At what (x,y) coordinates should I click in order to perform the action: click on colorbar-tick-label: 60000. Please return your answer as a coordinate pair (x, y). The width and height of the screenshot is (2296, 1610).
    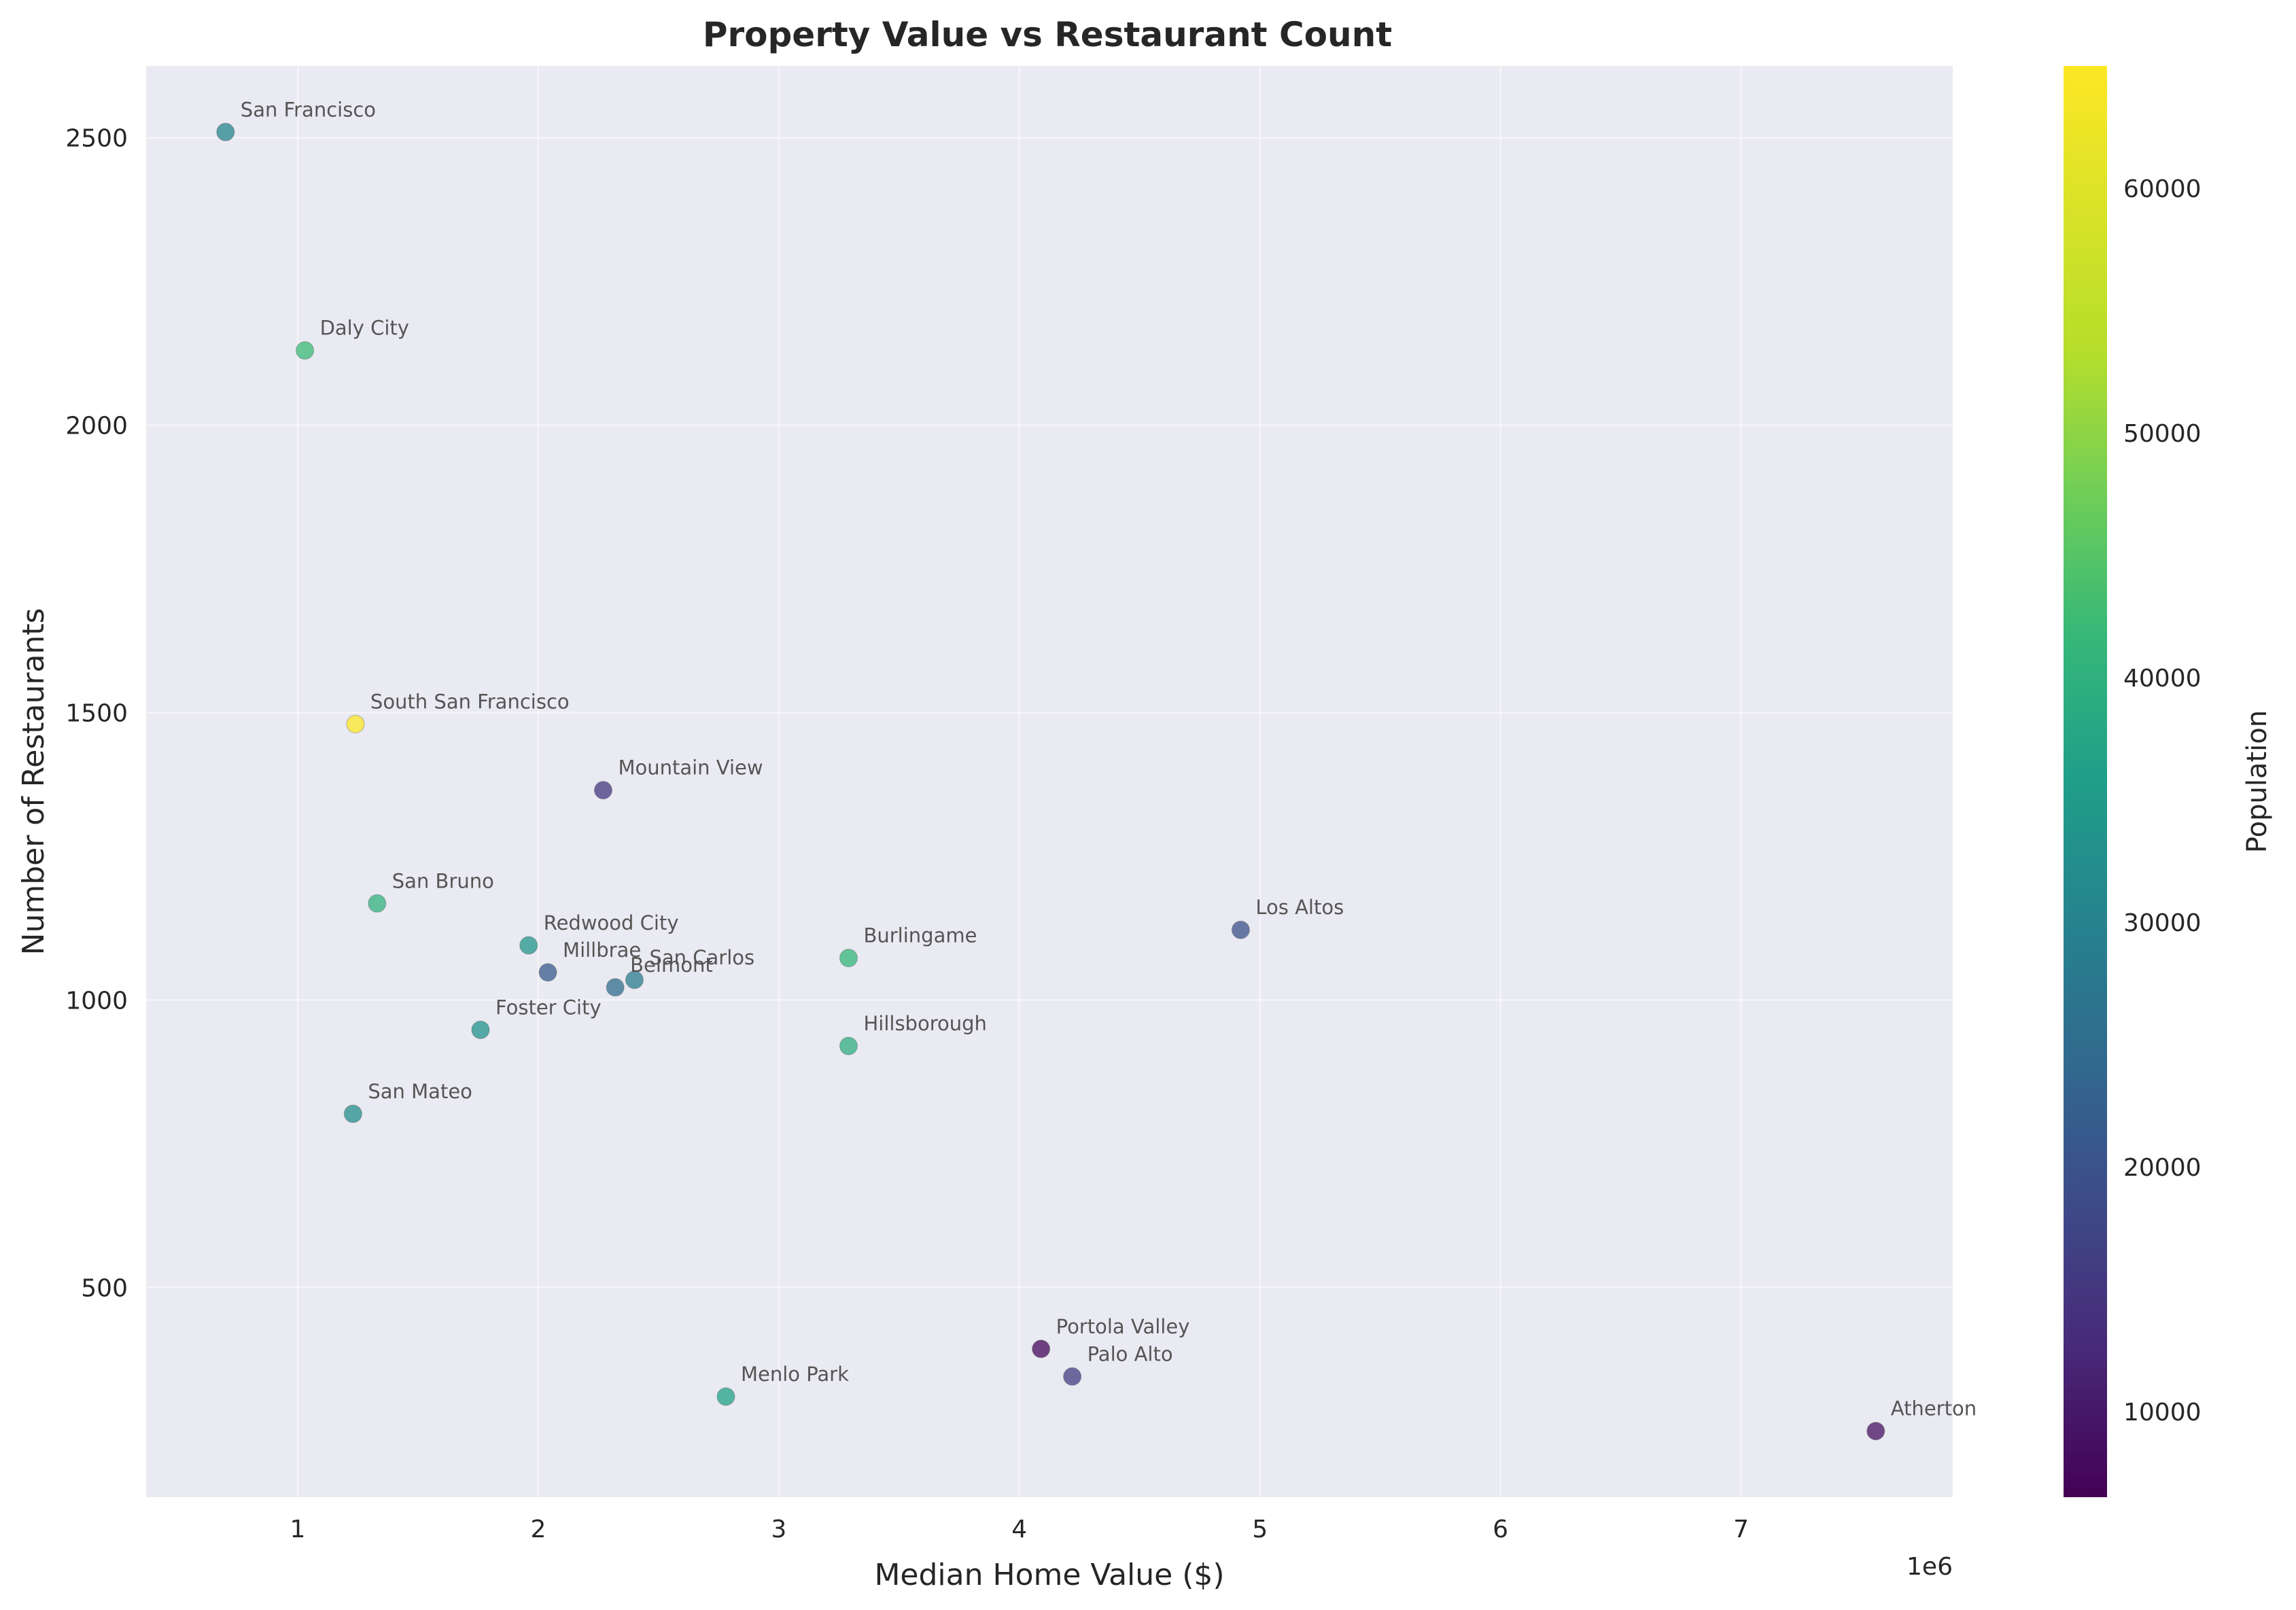
    Looking at the image, I should click on (2162, 189).